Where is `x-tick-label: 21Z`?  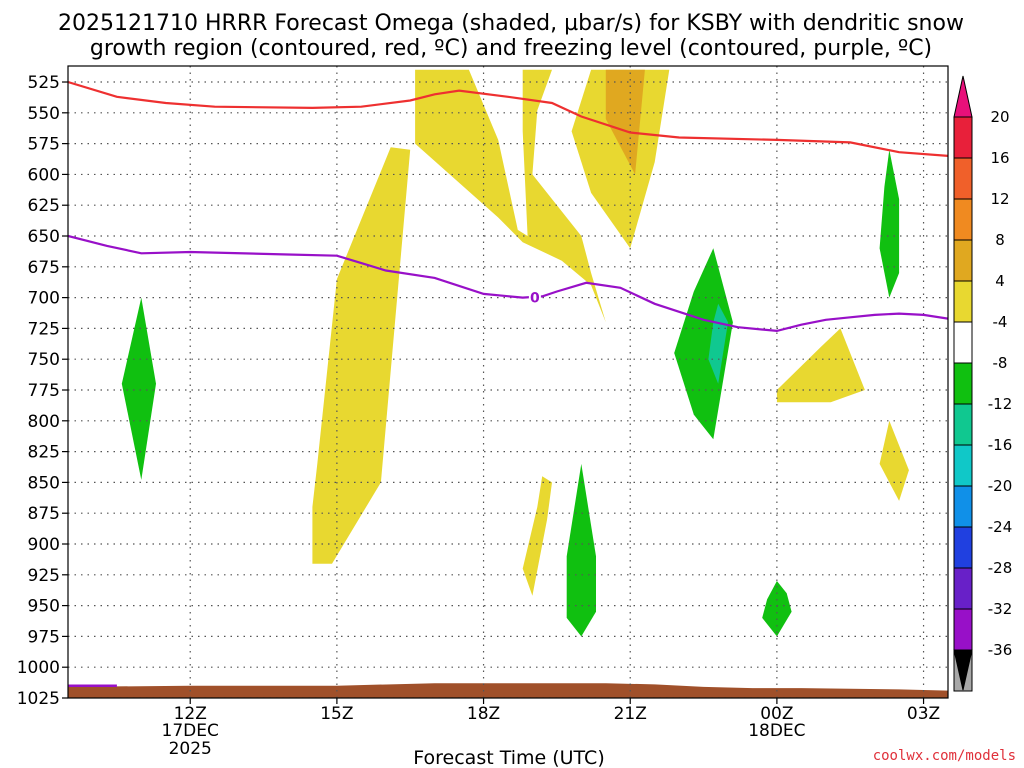
x-tick-label: 21Z is located at coordinates (630, 714).